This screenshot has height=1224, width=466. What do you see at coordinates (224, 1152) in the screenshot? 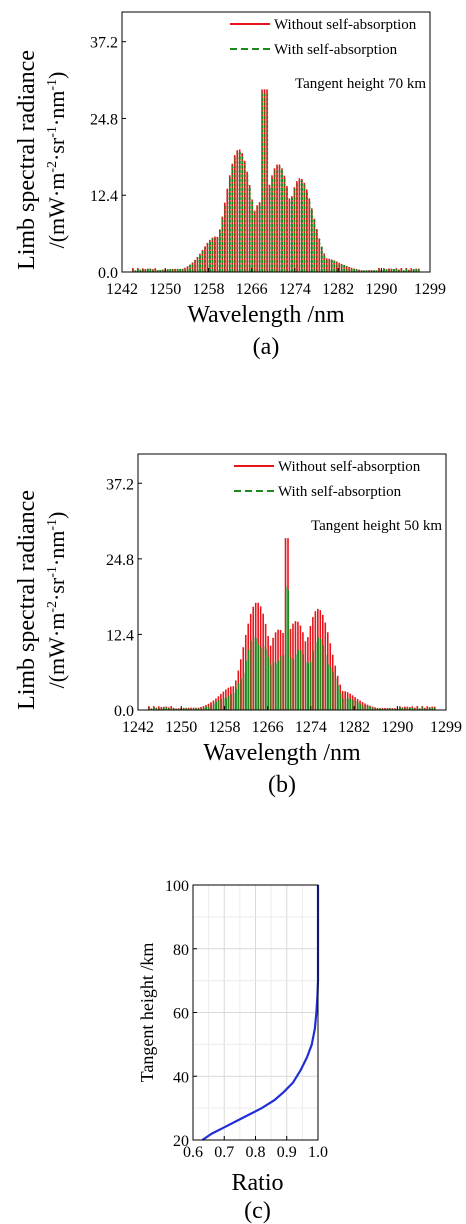
I see `x-tick-label: 0.7` at bounding box center [224, 1152].